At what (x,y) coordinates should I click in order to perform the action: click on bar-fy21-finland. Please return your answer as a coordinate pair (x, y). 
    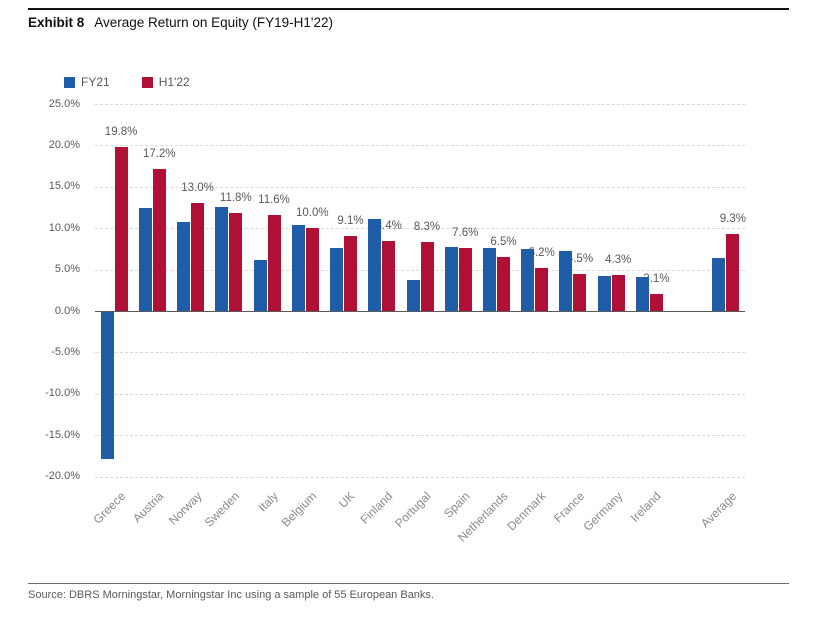
    Looking at the image, I should click on (375, 265).